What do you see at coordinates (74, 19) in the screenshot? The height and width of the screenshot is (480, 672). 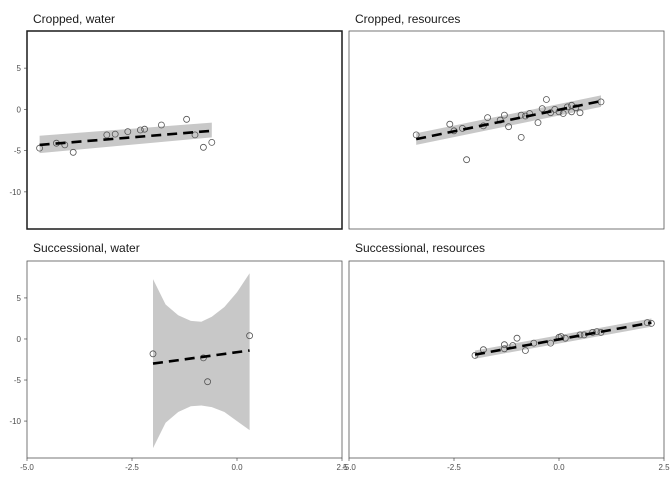 I see `facet-title: Cropped, water` at bounding box center [74, 19].